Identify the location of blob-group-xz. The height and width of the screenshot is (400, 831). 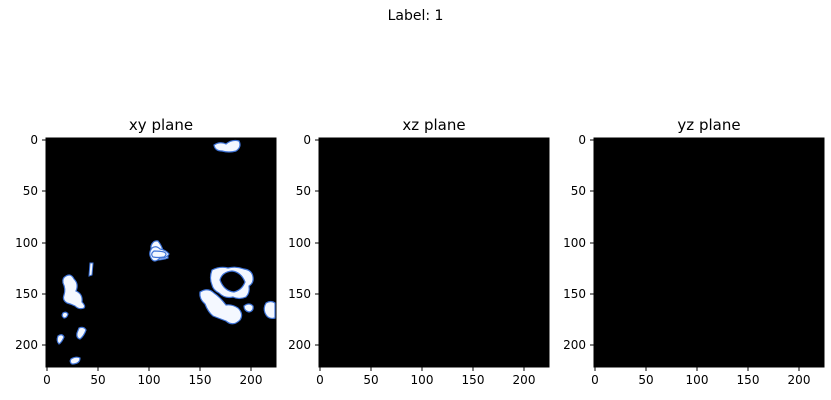
(158, 285).